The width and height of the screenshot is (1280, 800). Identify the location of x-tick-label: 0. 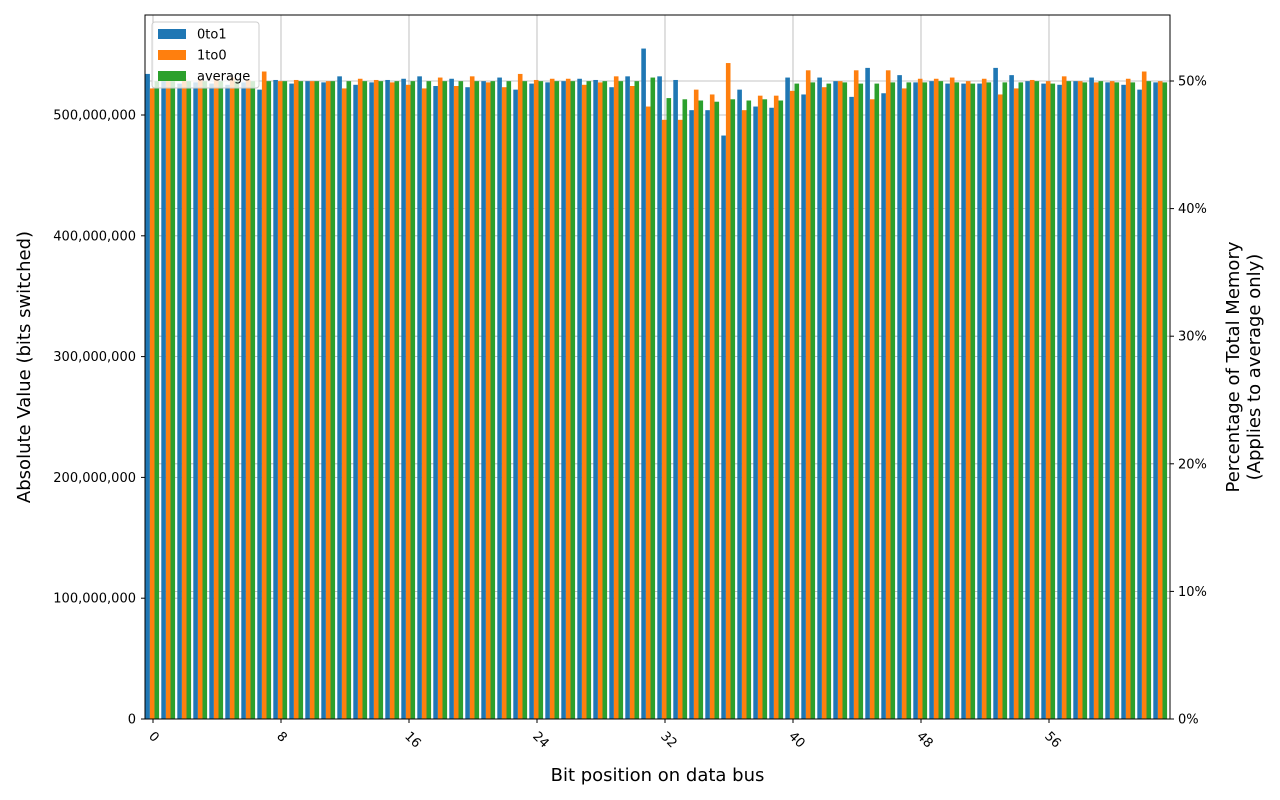
(153, 737).